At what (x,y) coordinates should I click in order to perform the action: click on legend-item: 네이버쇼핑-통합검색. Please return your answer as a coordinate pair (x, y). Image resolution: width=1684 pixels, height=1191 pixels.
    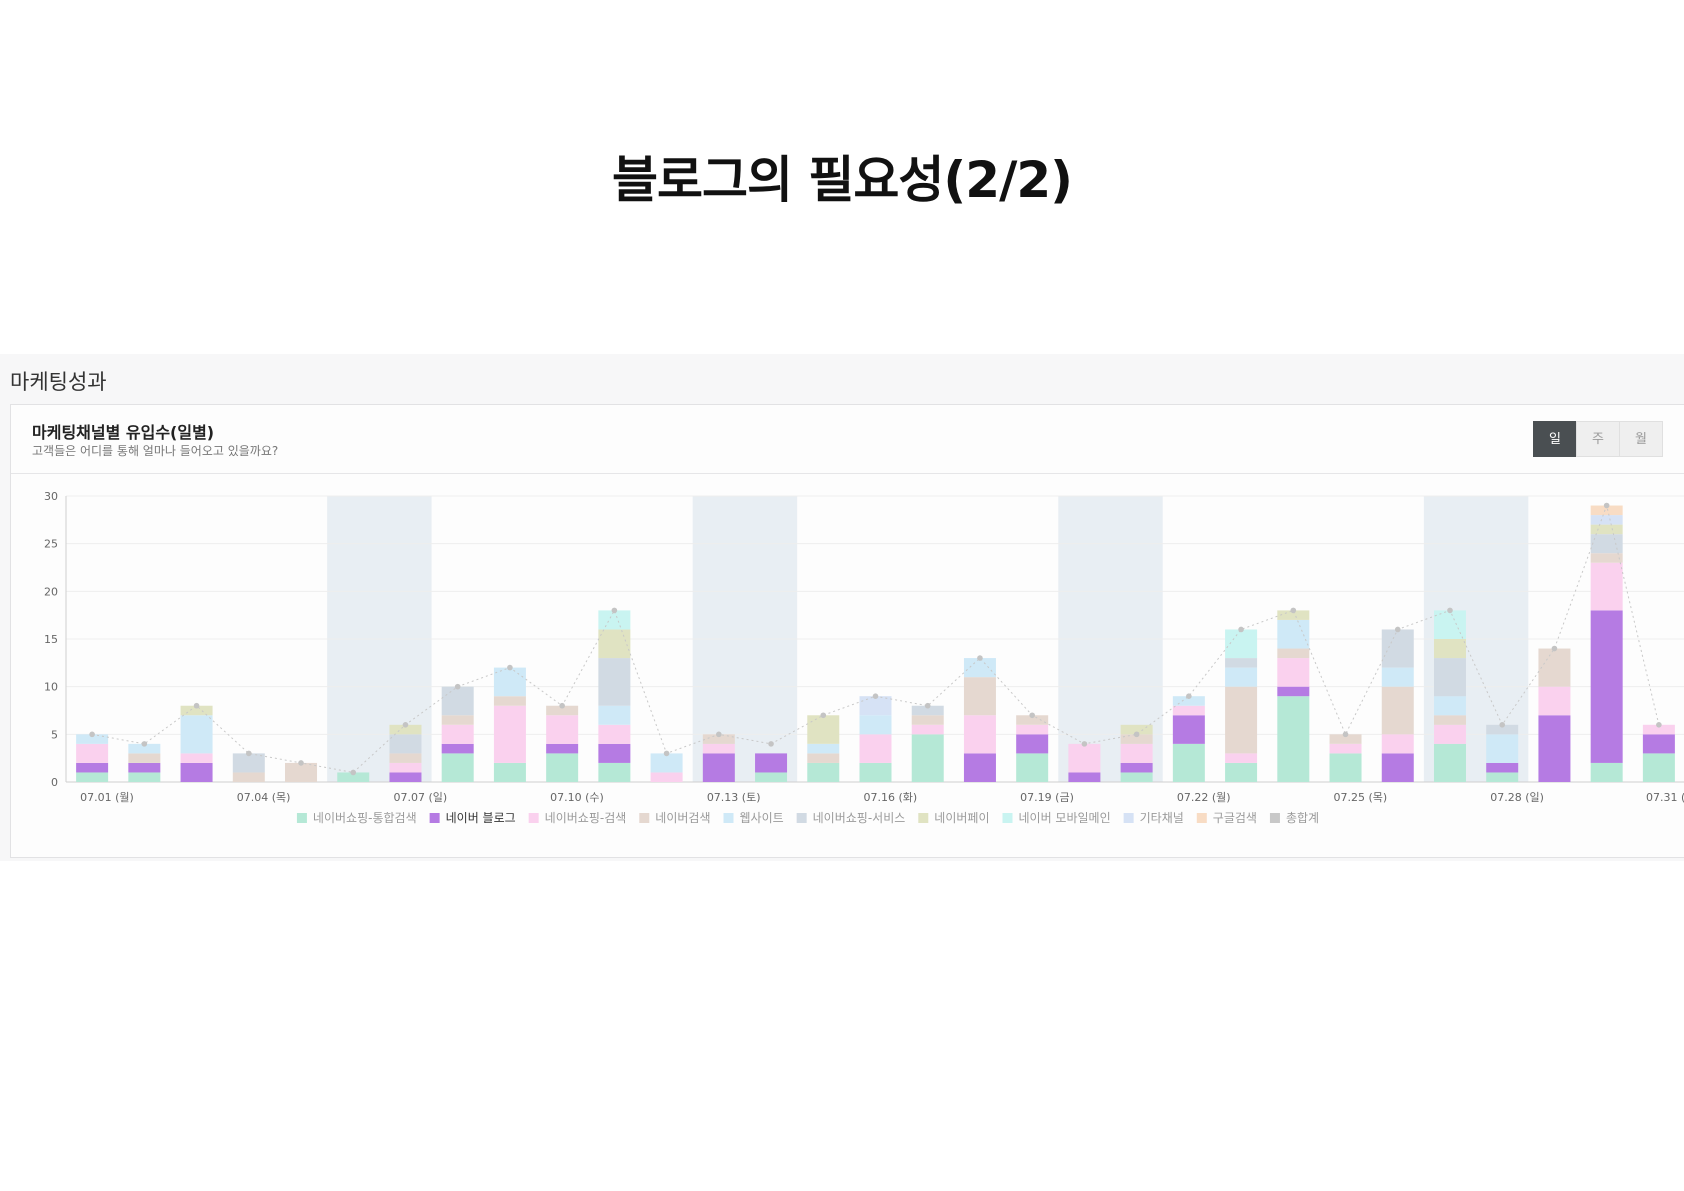
    Looking at the image, I should click on (365, 818).